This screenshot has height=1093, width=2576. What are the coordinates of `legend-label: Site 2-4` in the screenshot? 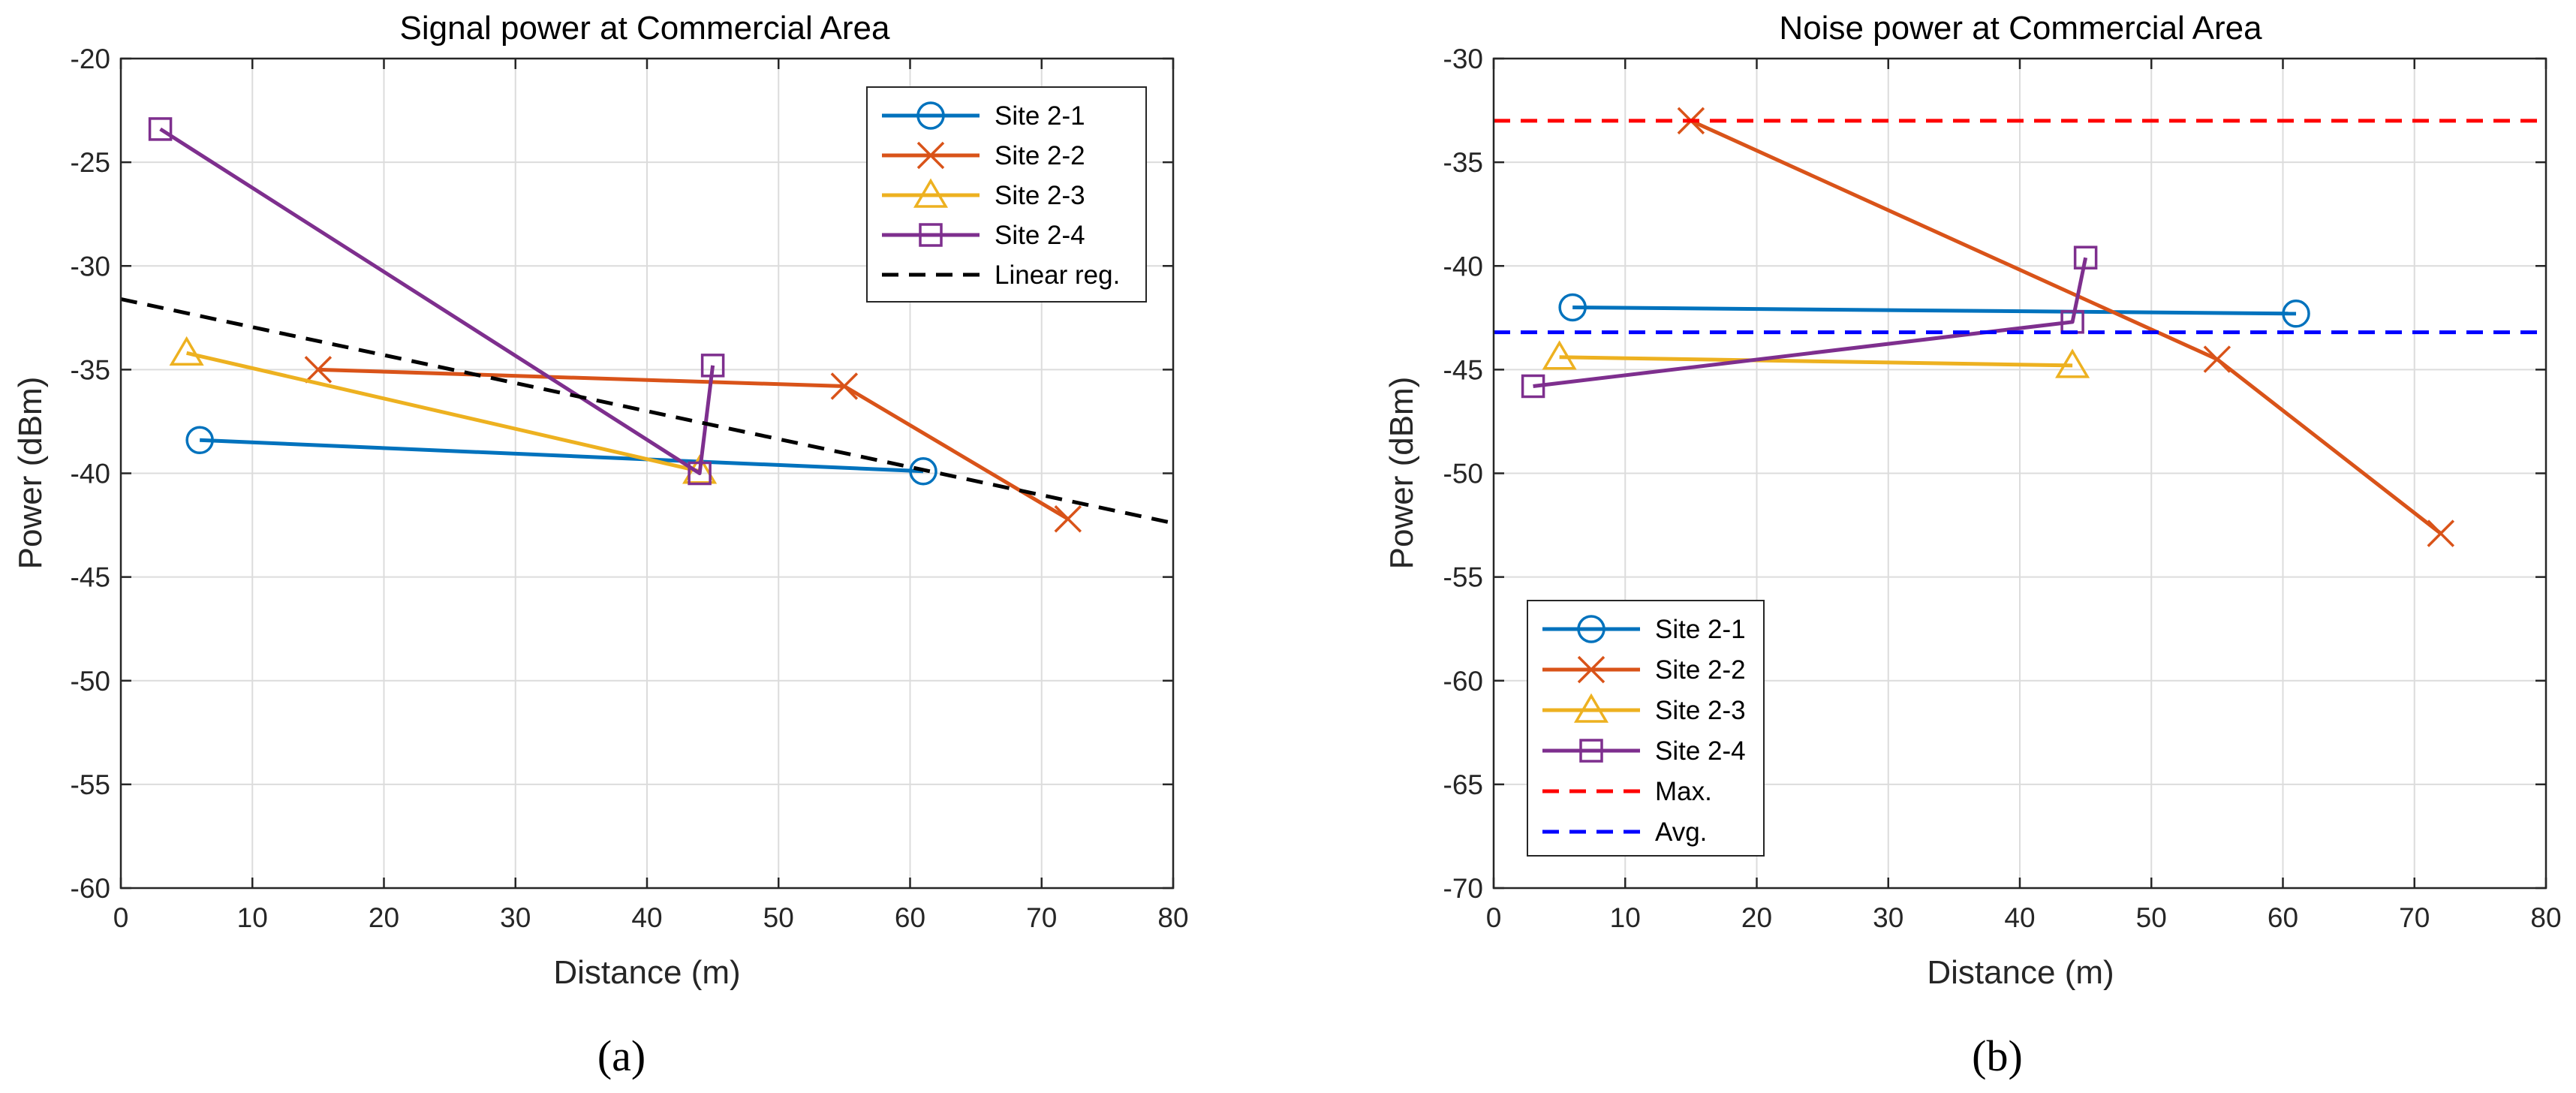 It's located at (1701, 751).